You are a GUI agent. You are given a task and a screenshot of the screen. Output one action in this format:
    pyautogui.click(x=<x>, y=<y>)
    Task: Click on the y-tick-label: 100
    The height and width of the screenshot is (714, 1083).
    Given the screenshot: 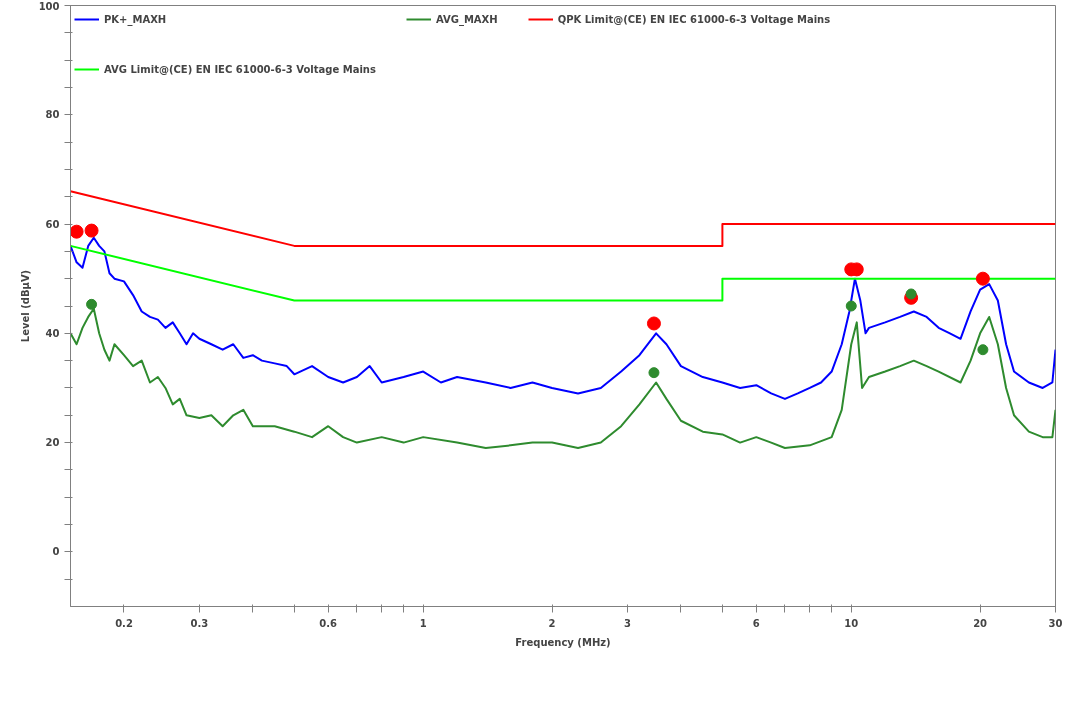 What is the action you would take?
    pyautogui.click(x=49, y=6)
    